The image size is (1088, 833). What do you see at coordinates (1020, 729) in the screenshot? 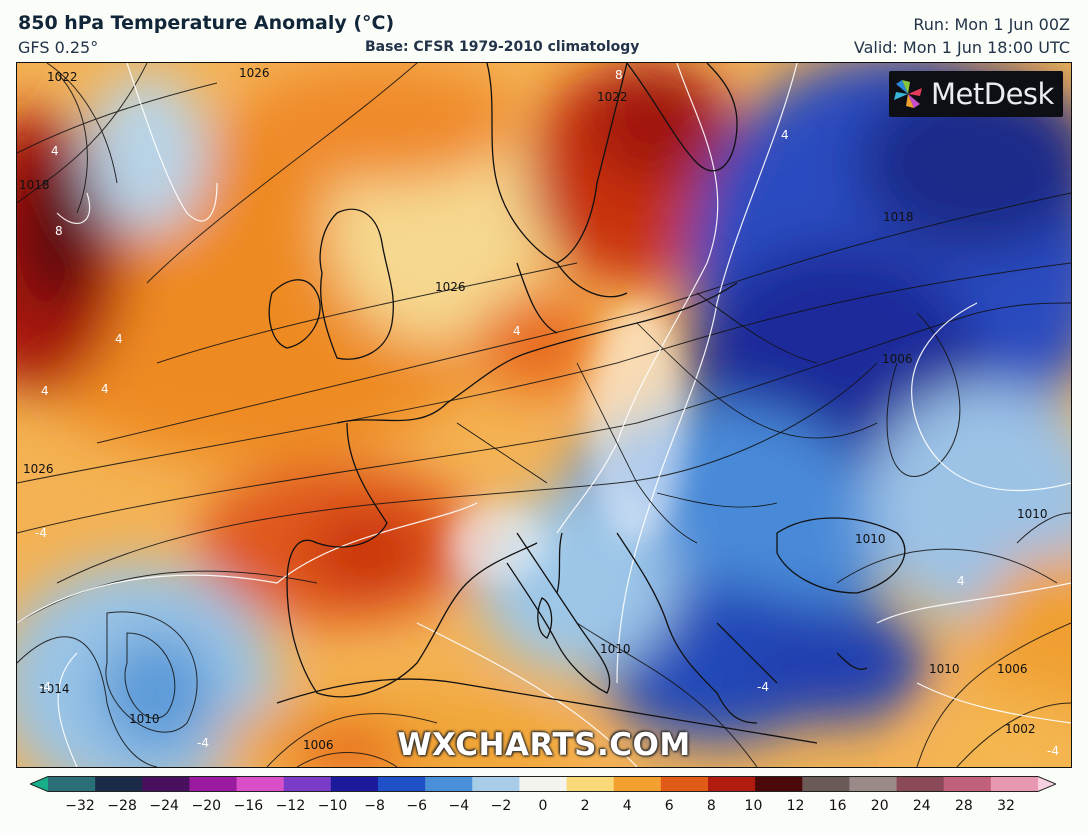
I see `isobar-label: 1002` at bounding box center [1020, 729].